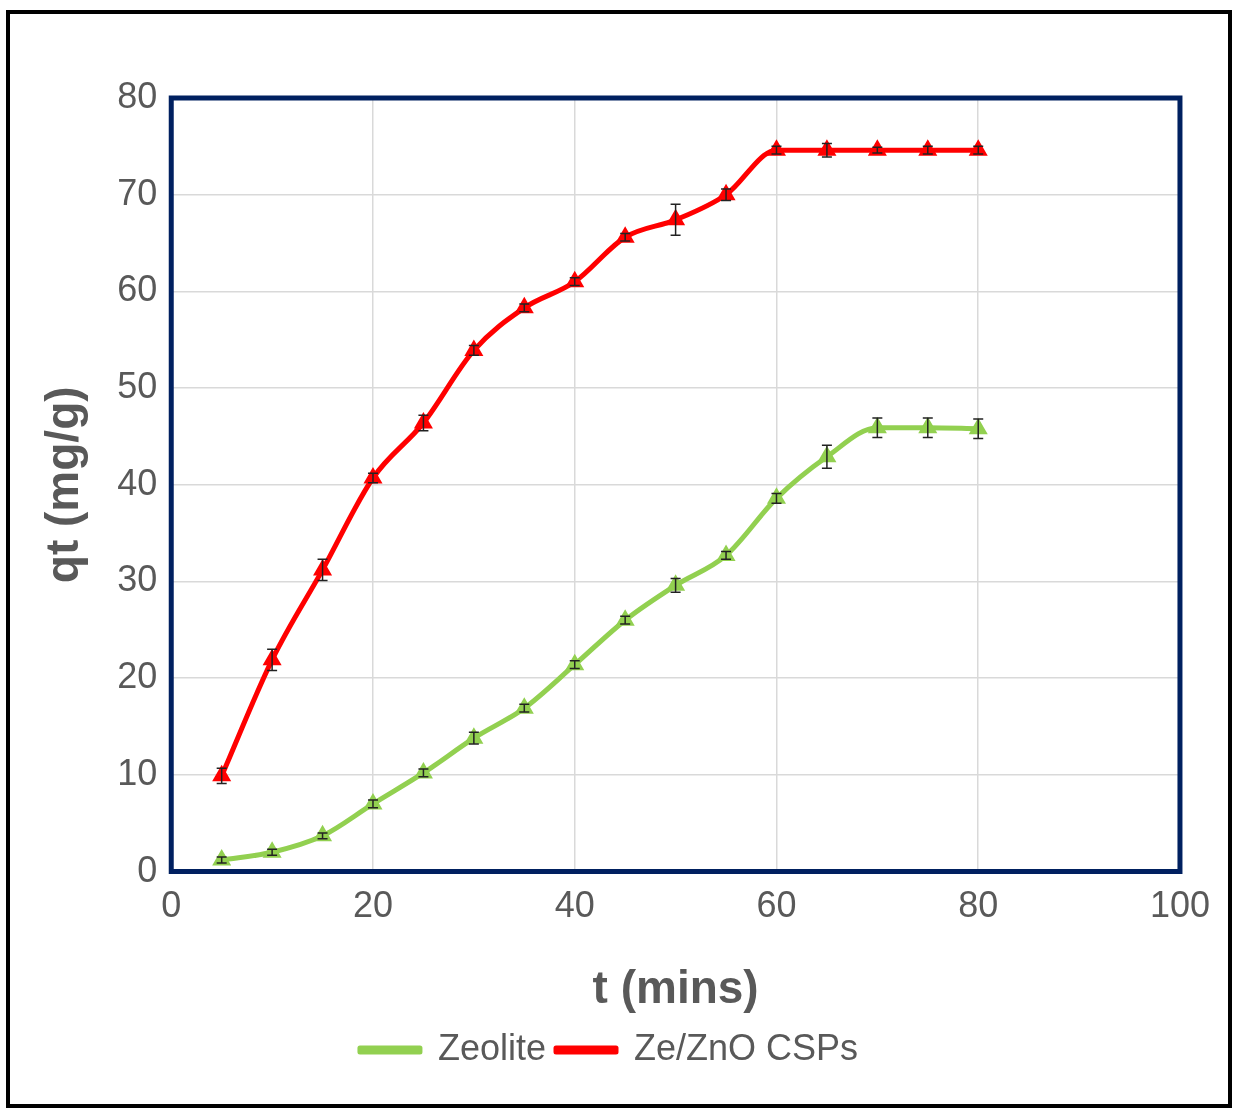 The height and width of the screenshot is (1118, 1242). I want to click on y-tick-label: 50, so click(137, 386).